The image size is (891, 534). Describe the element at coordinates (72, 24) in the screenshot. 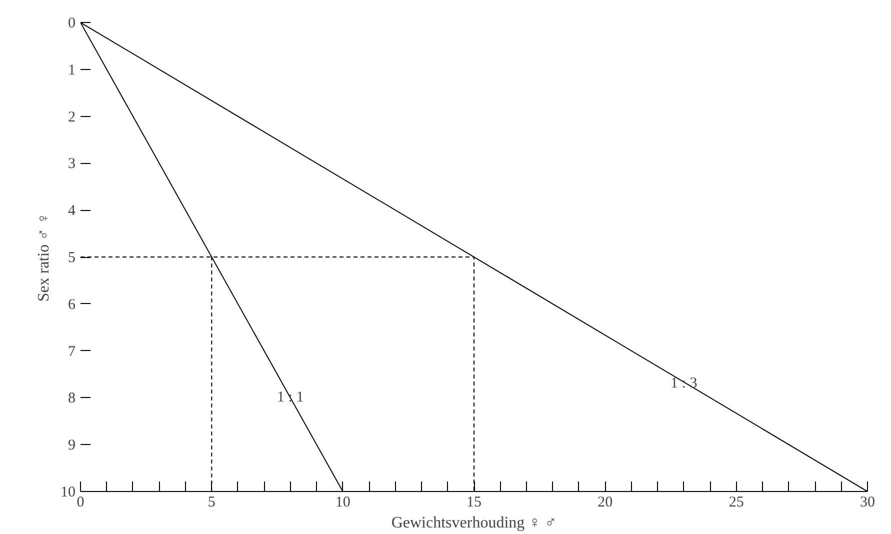

I see `y-tick-label: 0` at that location.